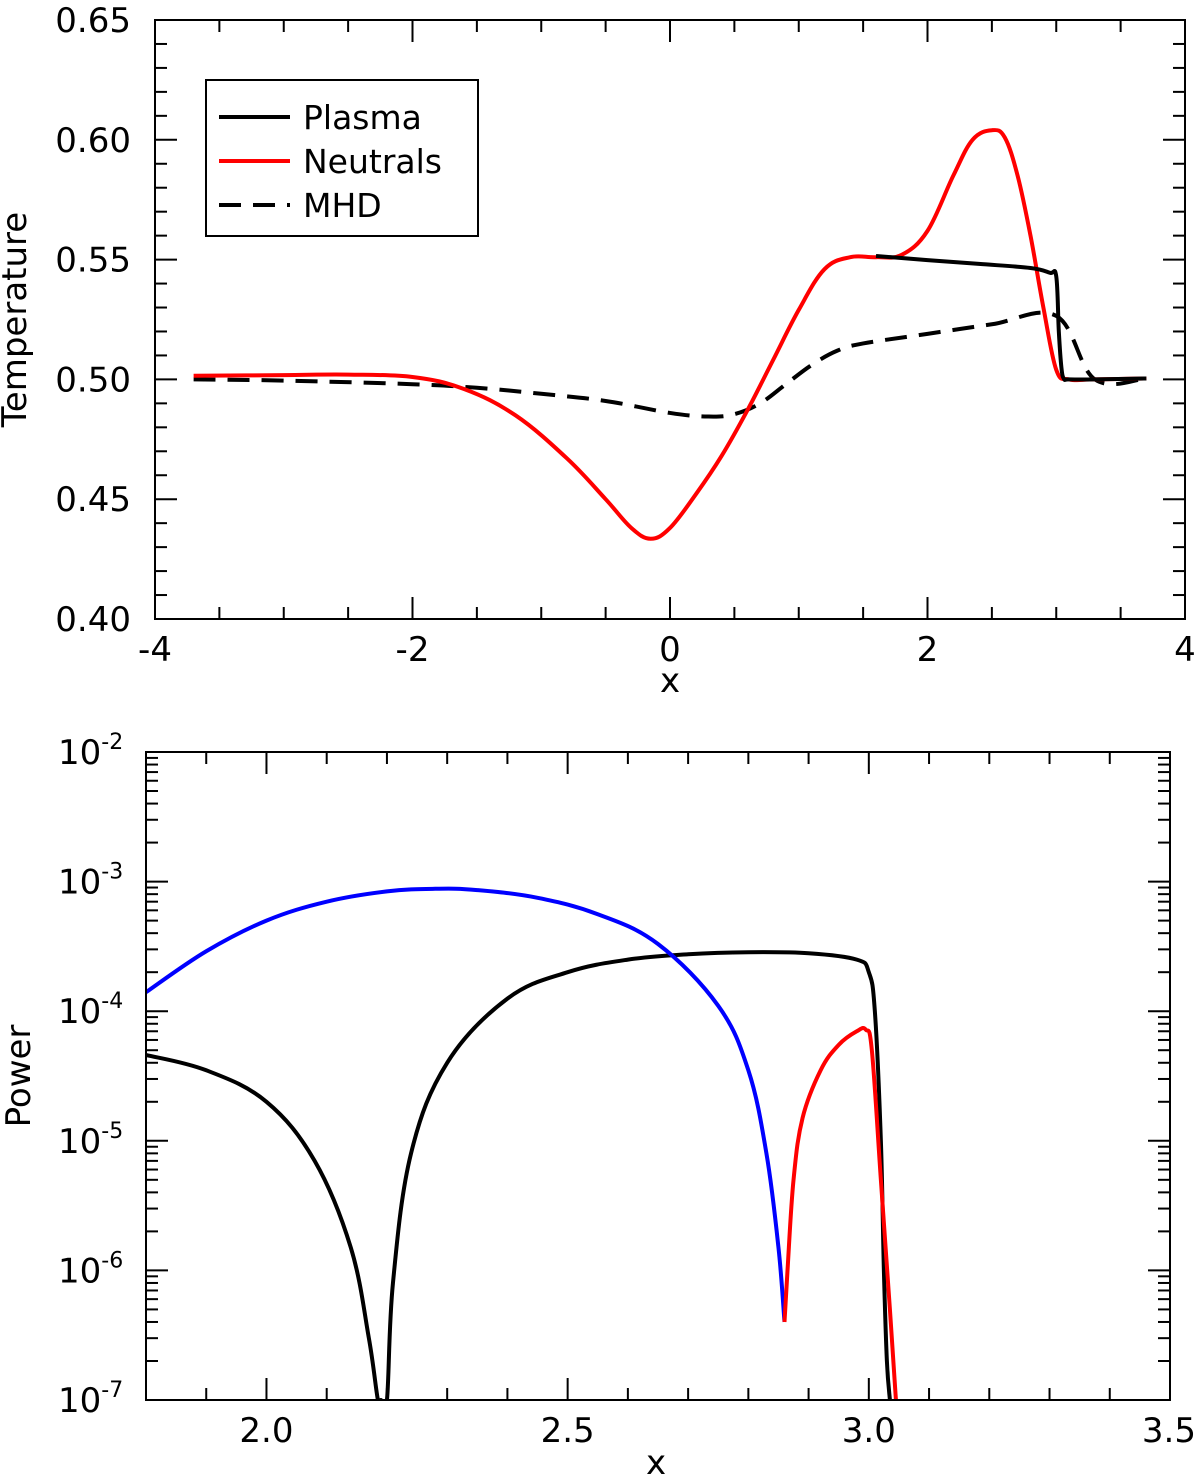 Image resolution: width=1200 pixels, height=1479 pixels. What do you see at coordinates (670, 364) in the screenshot?
I see `series-mhd-line` at bounding box center [670, 364].